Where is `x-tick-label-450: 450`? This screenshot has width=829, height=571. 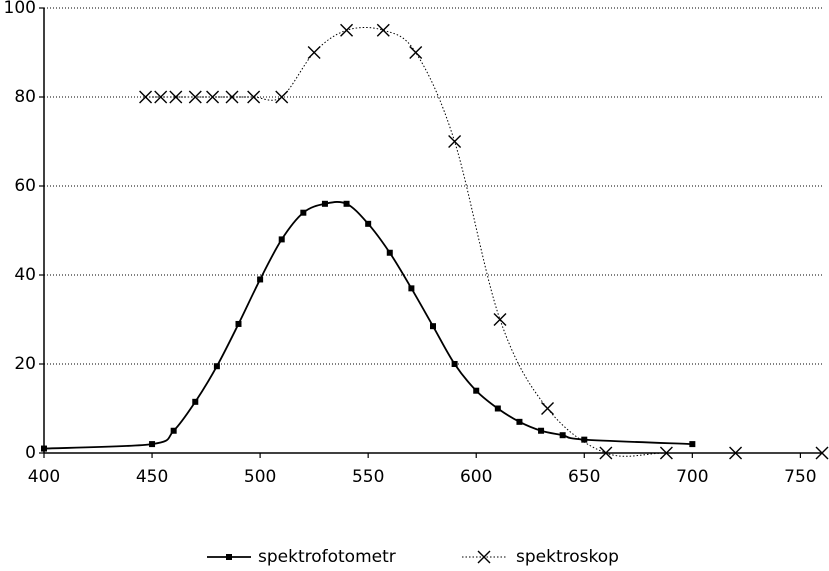
x-tick-label-450: 450 is located at coordinates (152, 477).